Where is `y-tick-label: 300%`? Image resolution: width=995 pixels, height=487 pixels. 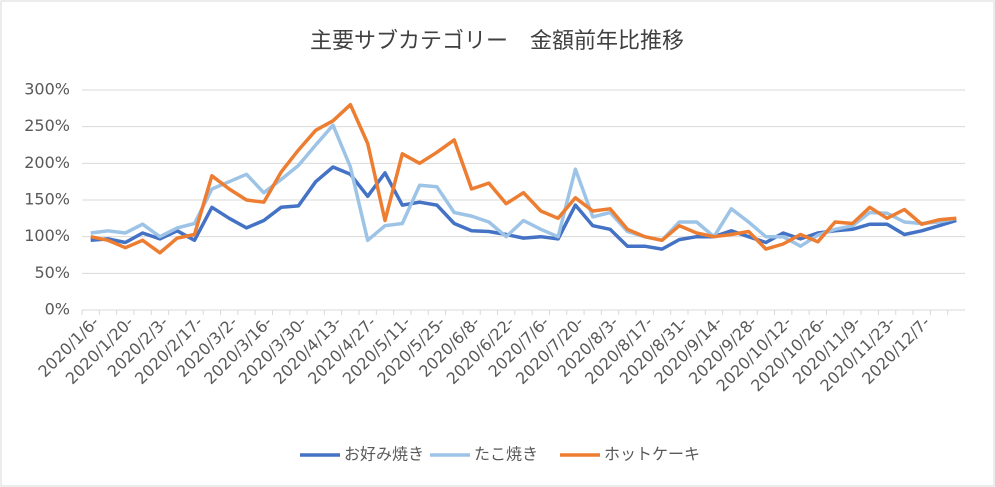
y-tick-label: 300% is located at coordinates (47, 89).